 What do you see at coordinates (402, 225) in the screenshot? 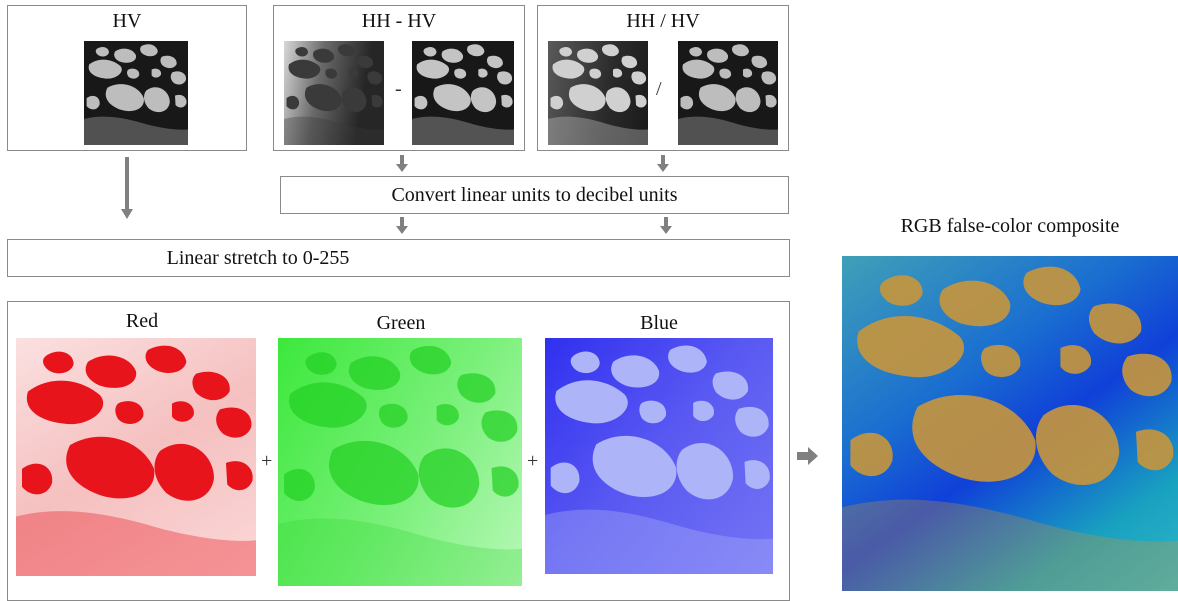
I see `convert-to-stretch-arrow-left` at bounding box center [402, 225].